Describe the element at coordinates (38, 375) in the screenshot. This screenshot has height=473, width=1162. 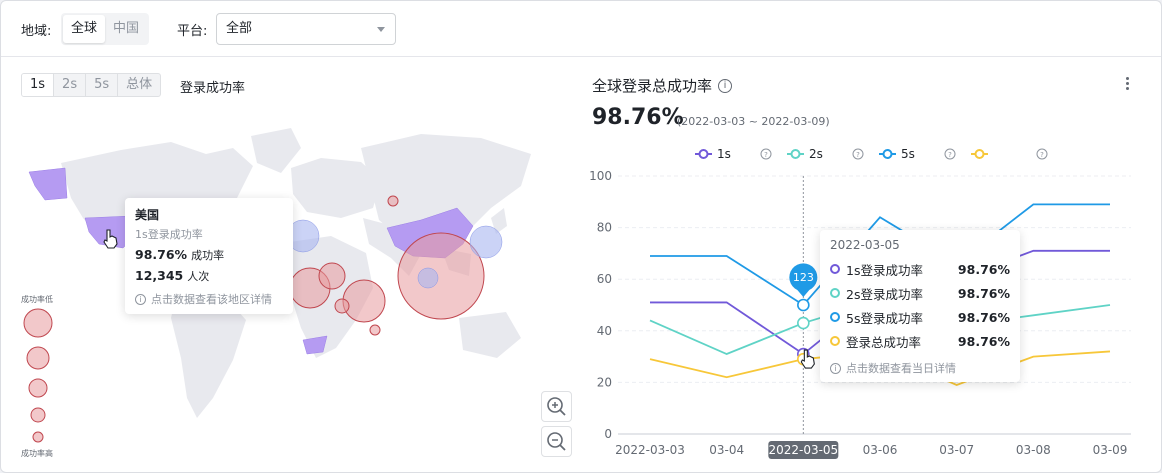
I see `size-legend` at that location.